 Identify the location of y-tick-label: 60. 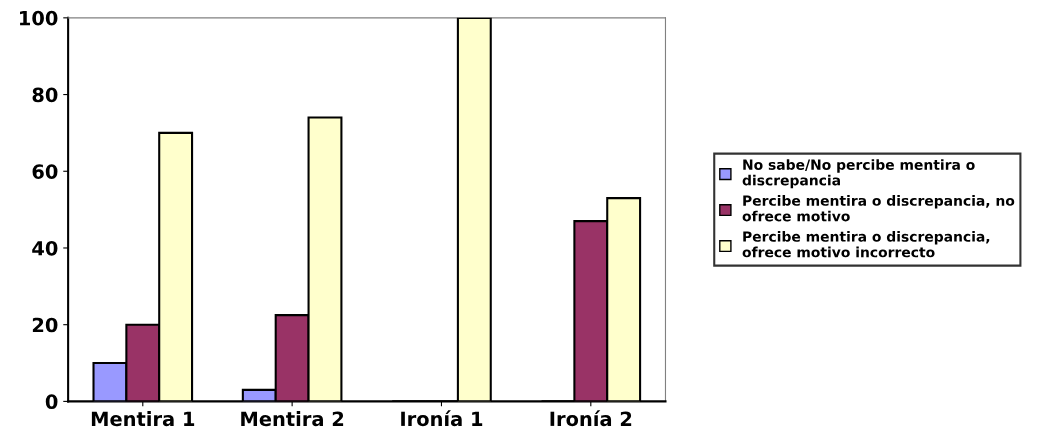
(45, 171).